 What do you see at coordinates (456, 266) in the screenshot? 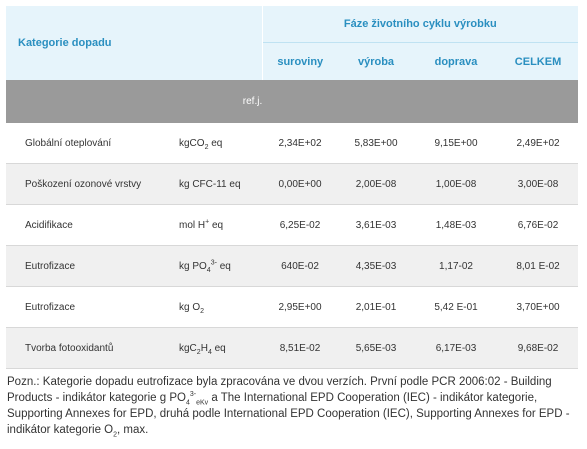
I see `value-doprava: 1,17-02` at bounding box center [456, 266].